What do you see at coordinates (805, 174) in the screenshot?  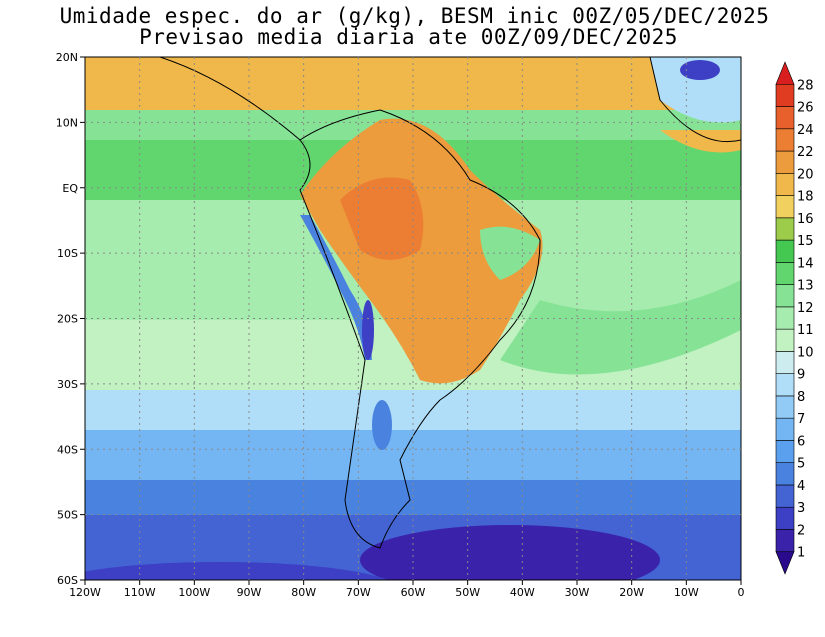 I see `colorbar-label: 20` at bounding box center [805, 174].